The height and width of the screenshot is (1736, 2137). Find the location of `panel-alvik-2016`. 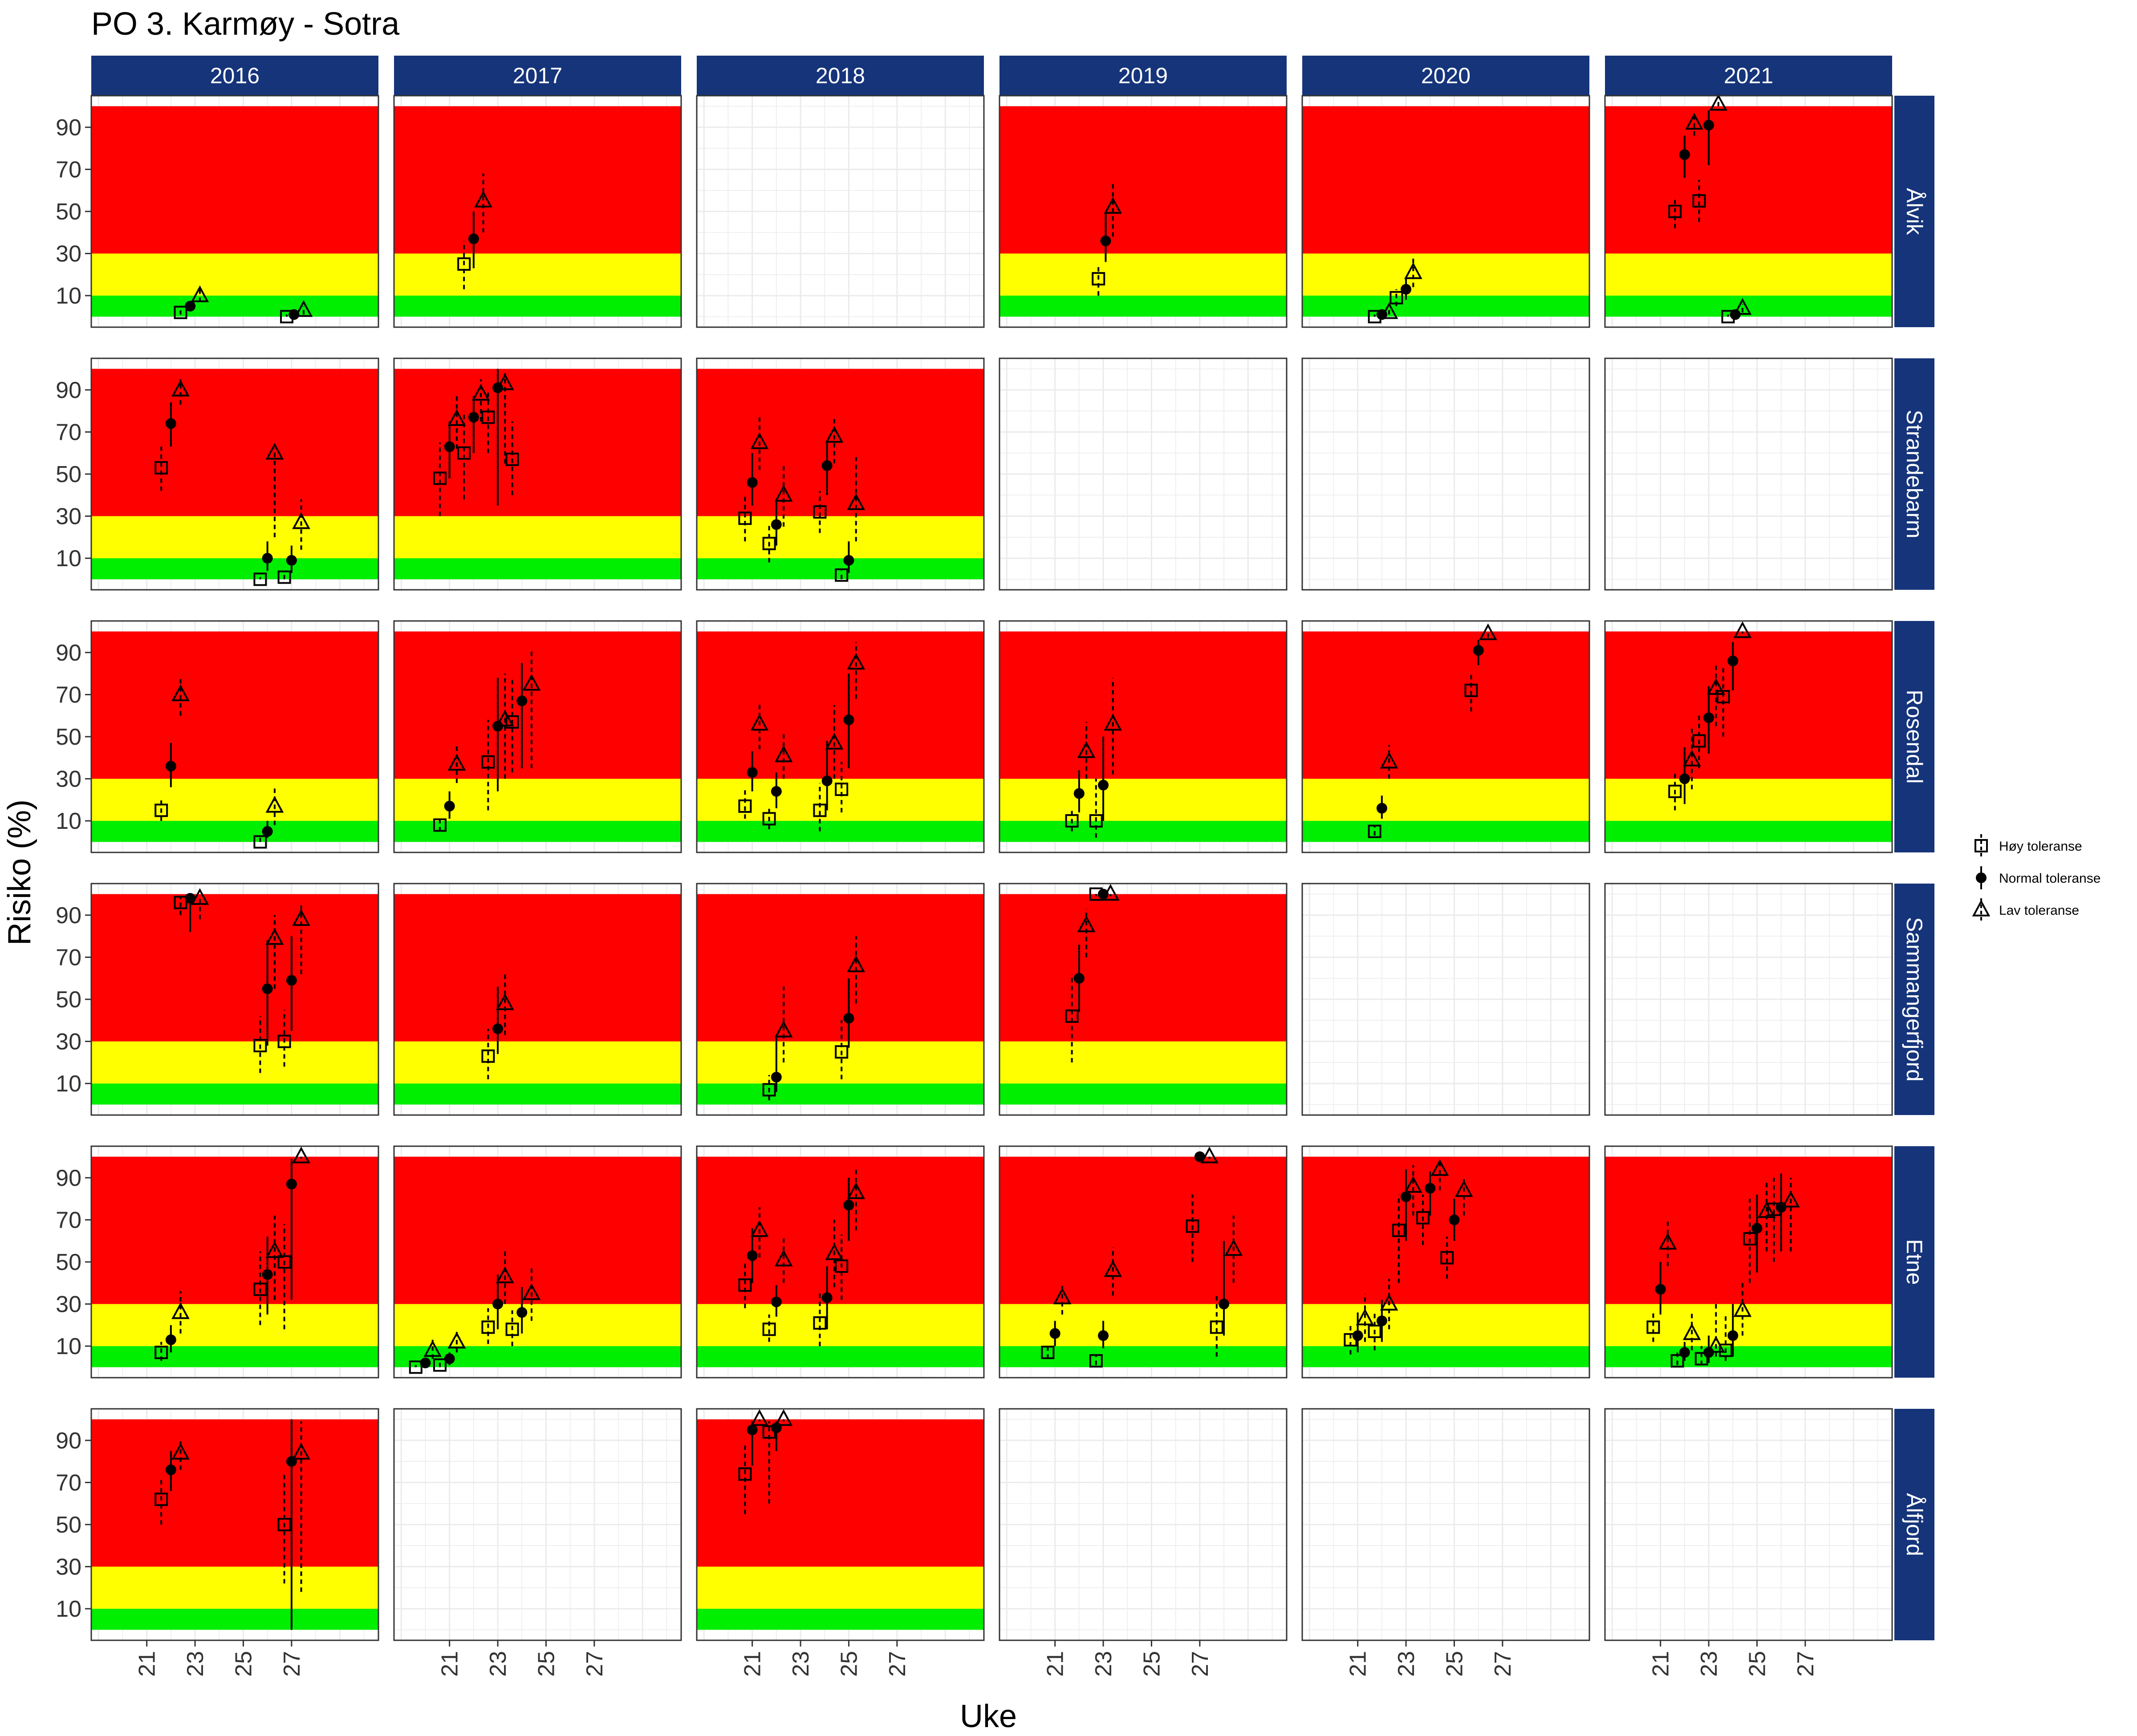

panel-alvik-2016 is located at coordinates (234, 211).